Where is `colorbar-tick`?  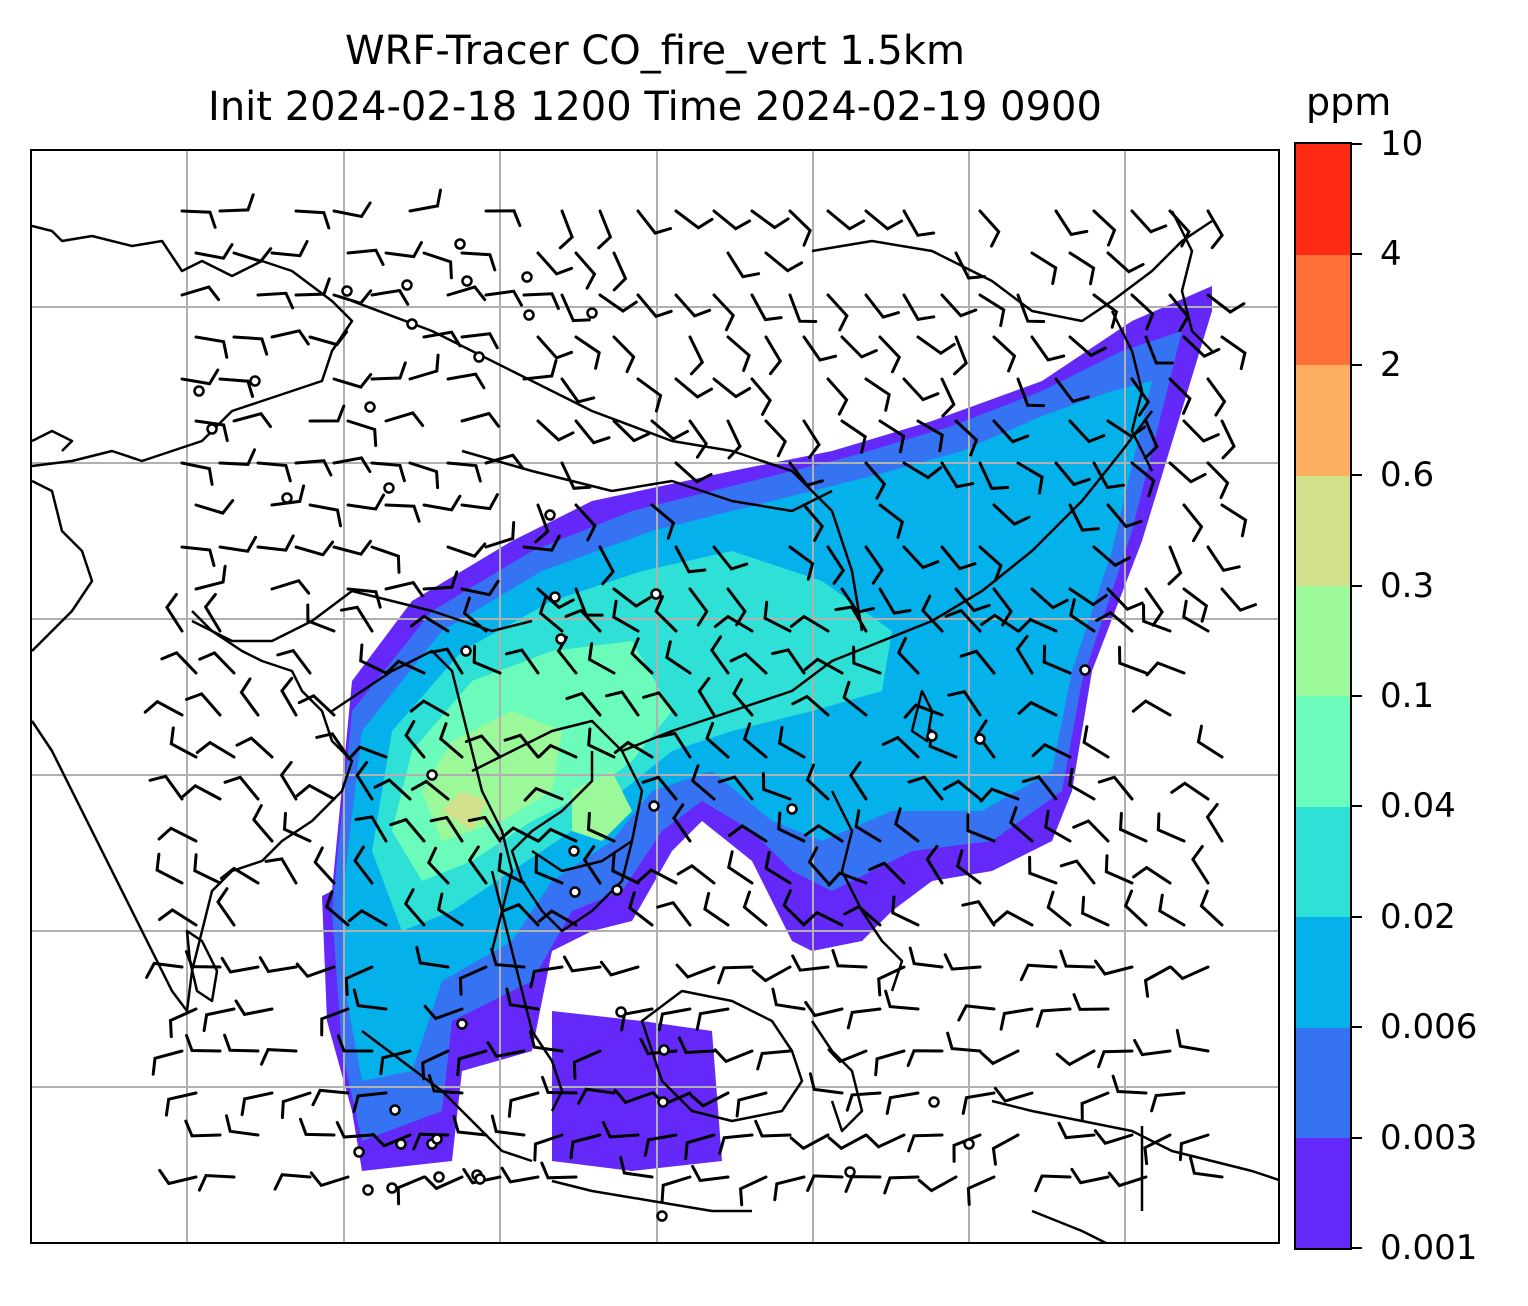 colorbar-tick is located at coordinates (1357, 1137).